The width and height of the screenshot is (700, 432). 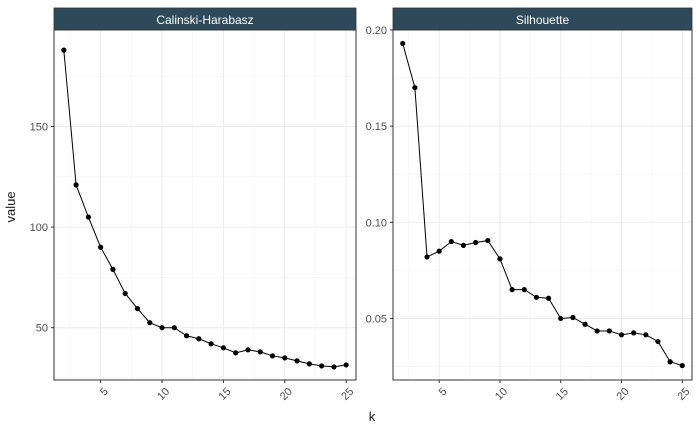 What do you see at coordinates (372, 416) in the screenshot?
I see `x-axis-title: k` at bounding box center [372, 416].